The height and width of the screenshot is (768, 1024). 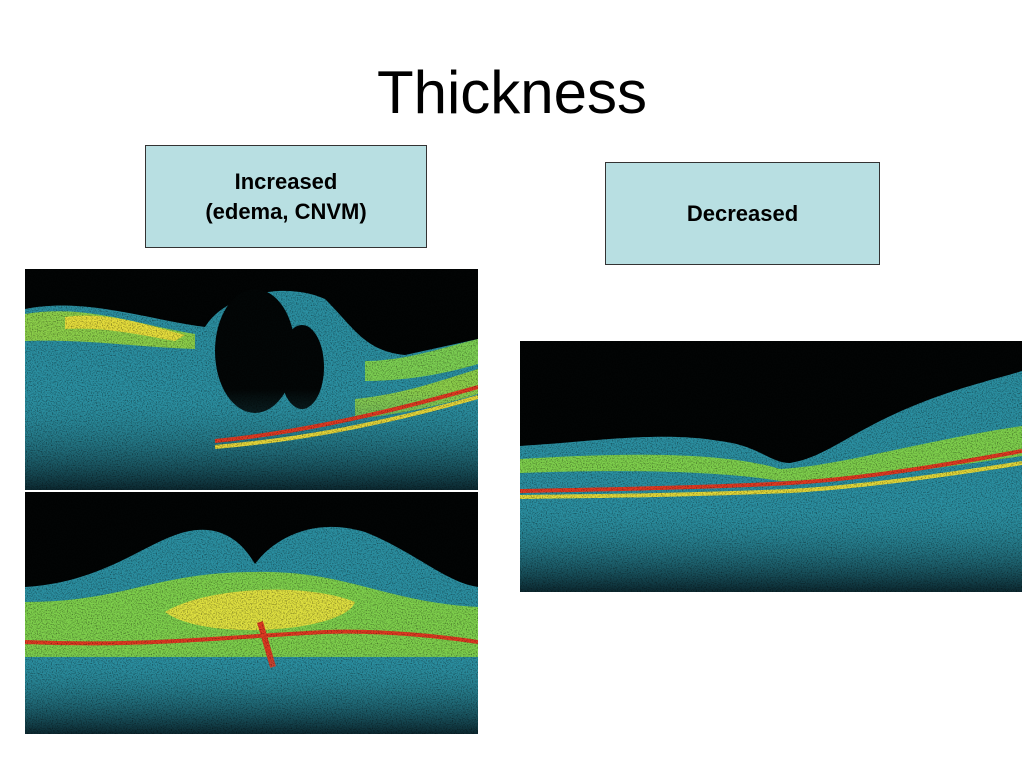 I want to click on label-box: Decreased, so click(x=742, y=213).